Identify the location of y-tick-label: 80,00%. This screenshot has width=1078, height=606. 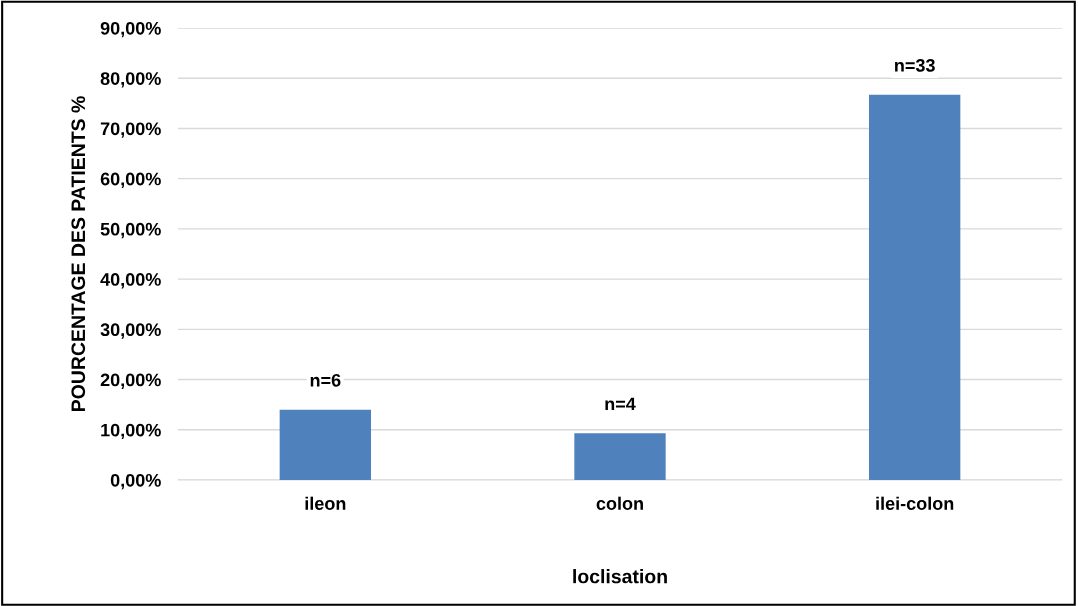
(130, 80).